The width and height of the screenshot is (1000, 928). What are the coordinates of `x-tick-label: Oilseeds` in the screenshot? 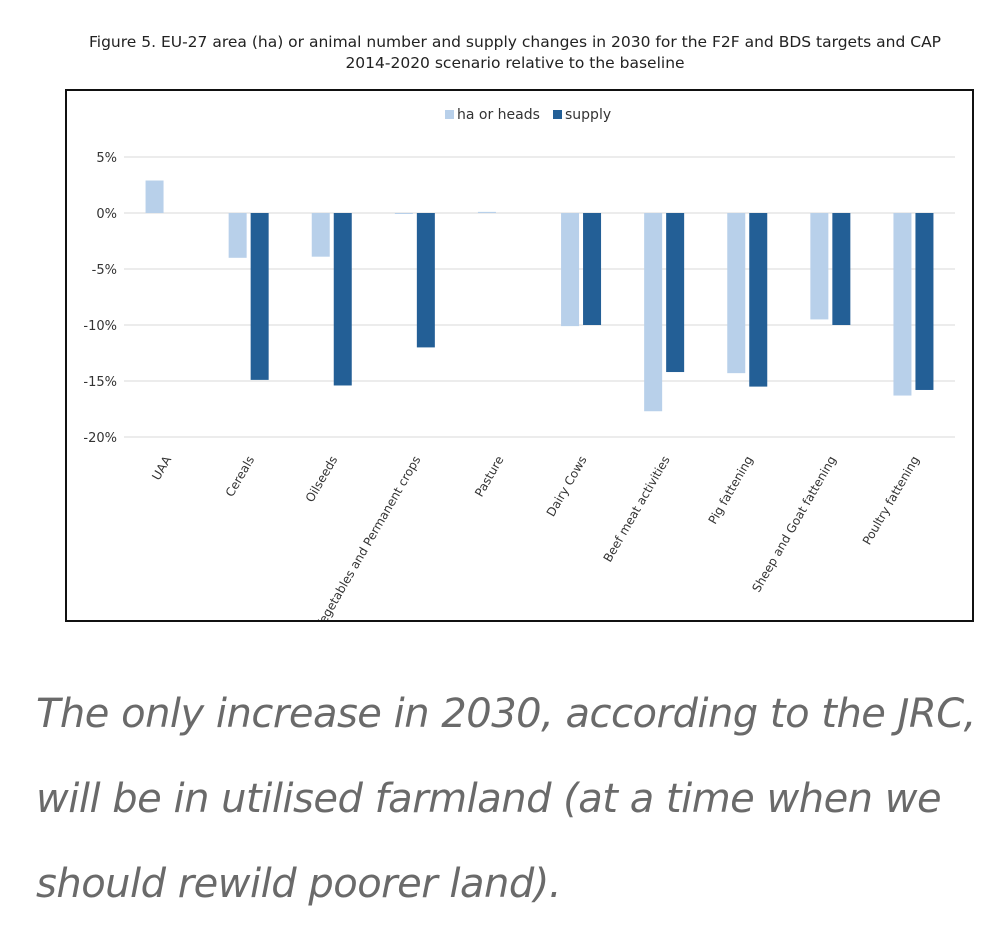 It's located at (322, 479).